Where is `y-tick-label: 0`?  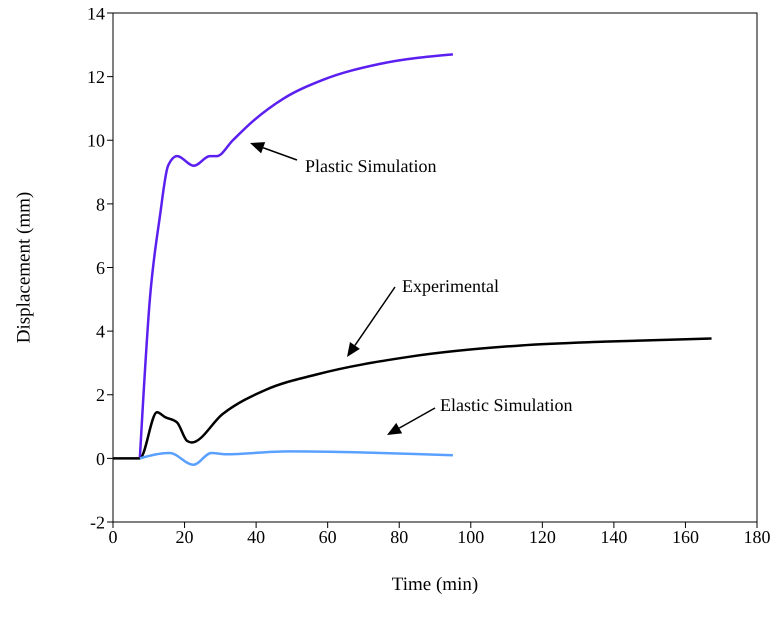 y-tick-label: 0 is located at coordinates (100, 458).